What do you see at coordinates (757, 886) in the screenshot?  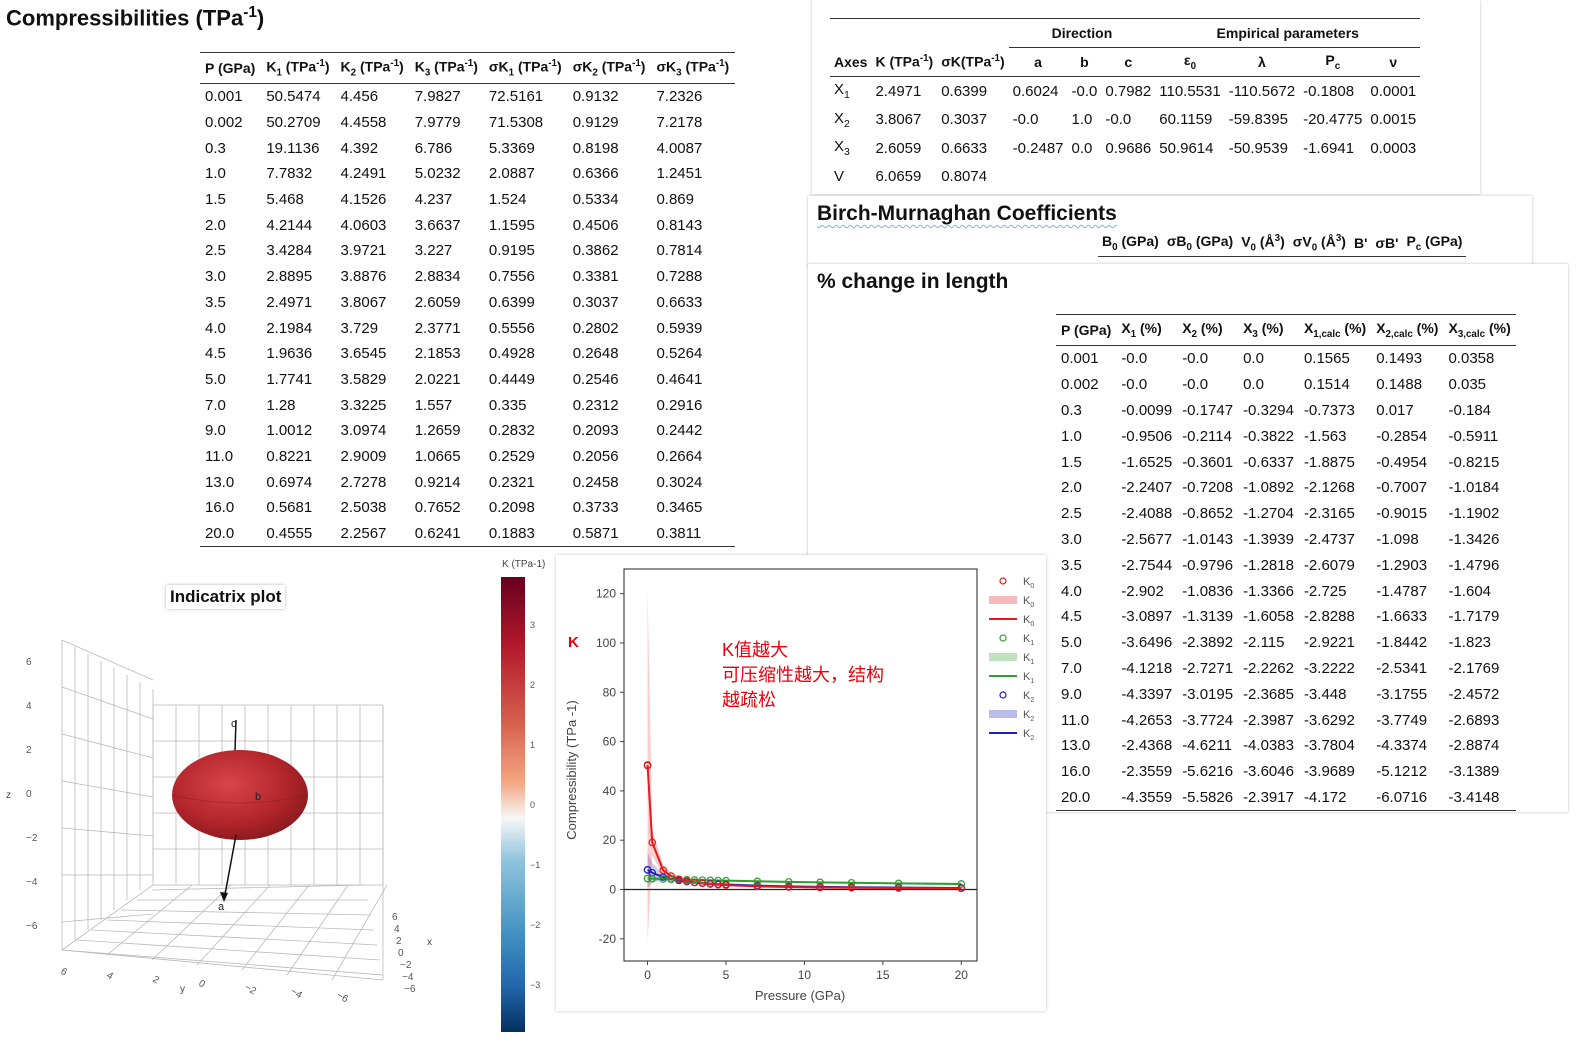 I see `marker-k0` at bounding box center [757, 886].